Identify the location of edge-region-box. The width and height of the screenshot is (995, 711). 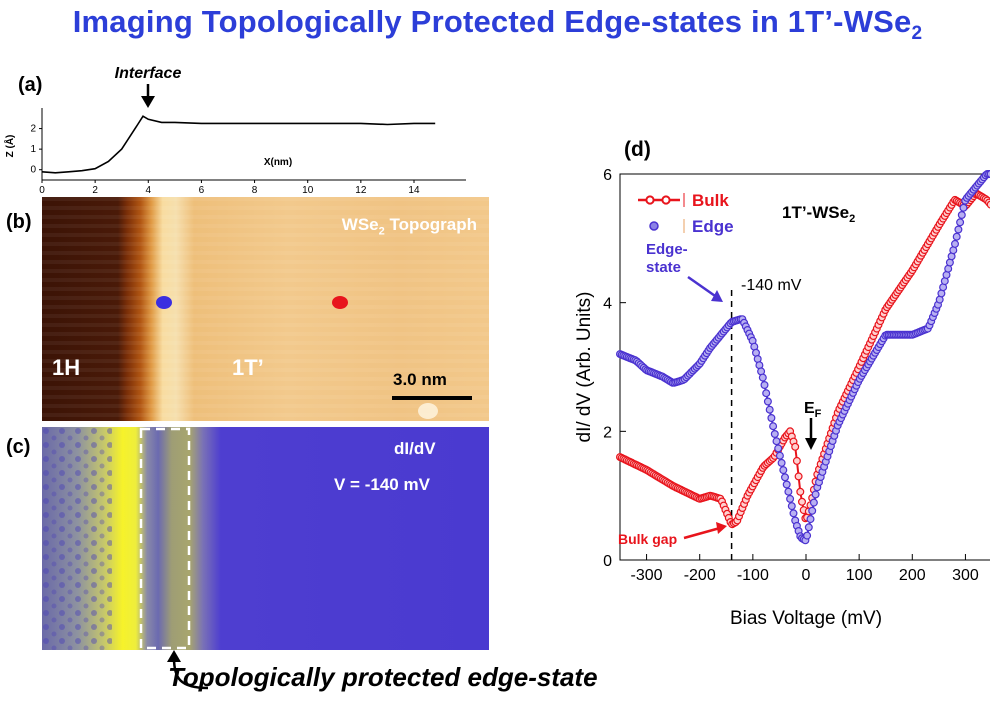
(165, 538).